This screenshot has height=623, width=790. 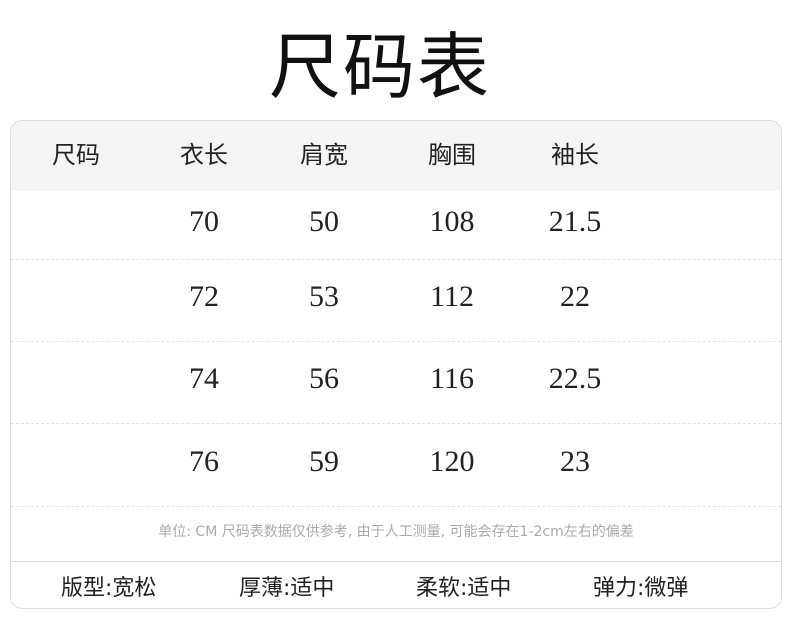 I want to click on attr-fit: 版型:宽松, so click(x=109, y=588).